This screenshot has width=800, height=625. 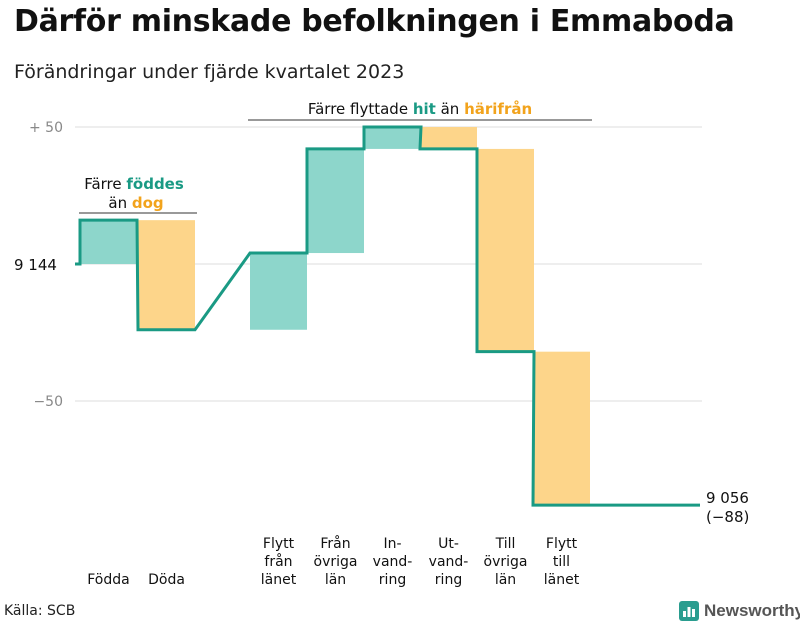 What do you see at coordinates (374, 21) in the screenshot?
I see `chart-title: Därför minskade befolkningen i Emmaboda` at bounding box center [374, 21].